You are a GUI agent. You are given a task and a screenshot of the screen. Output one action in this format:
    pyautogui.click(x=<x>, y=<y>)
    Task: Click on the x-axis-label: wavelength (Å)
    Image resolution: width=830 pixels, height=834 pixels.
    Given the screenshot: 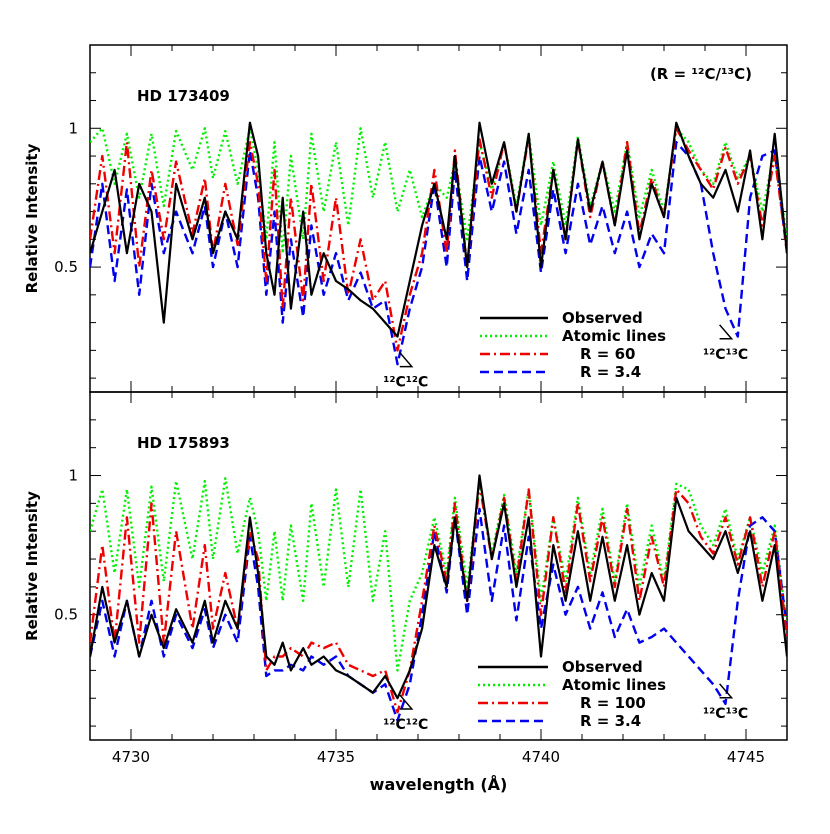 What is the action you would take?
    pyautogui.click(x=439, y=784)
    